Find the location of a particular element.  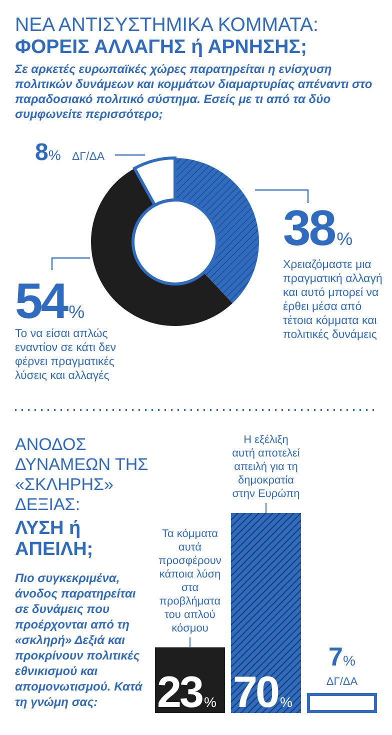

slice-label: Το να είσαι απλώς εναντίον σε κάτι δεν φέρνει πραγματικές λύσεις και αλλαγές is located at coordinates (65, 355).